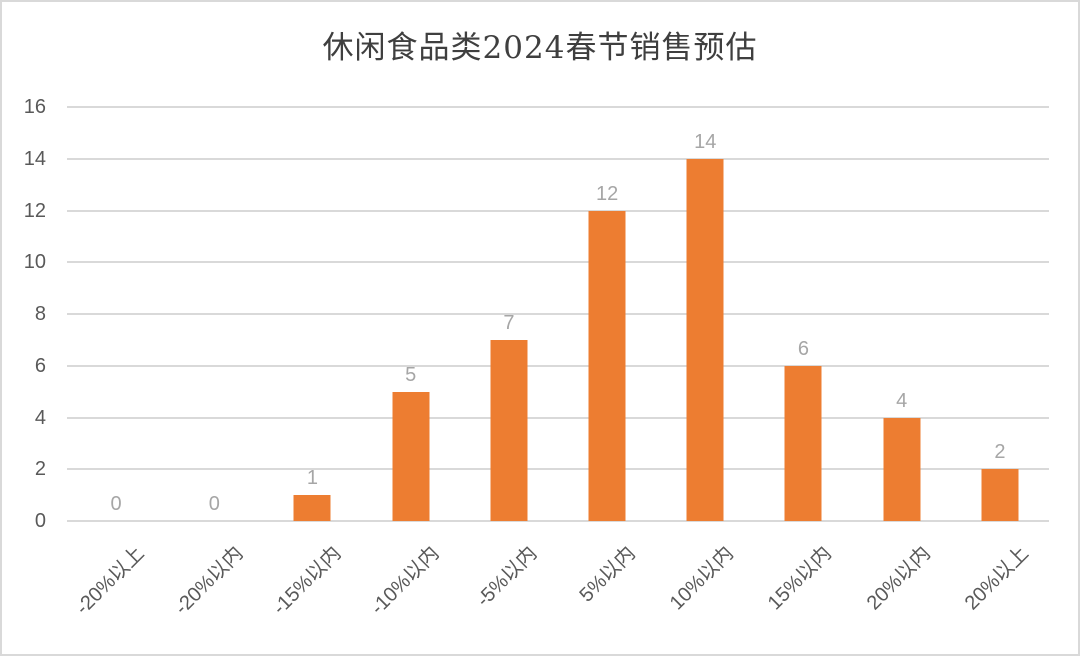 The image size is (1080, 656). I want to click on data-label: 4, so click(902, 400).